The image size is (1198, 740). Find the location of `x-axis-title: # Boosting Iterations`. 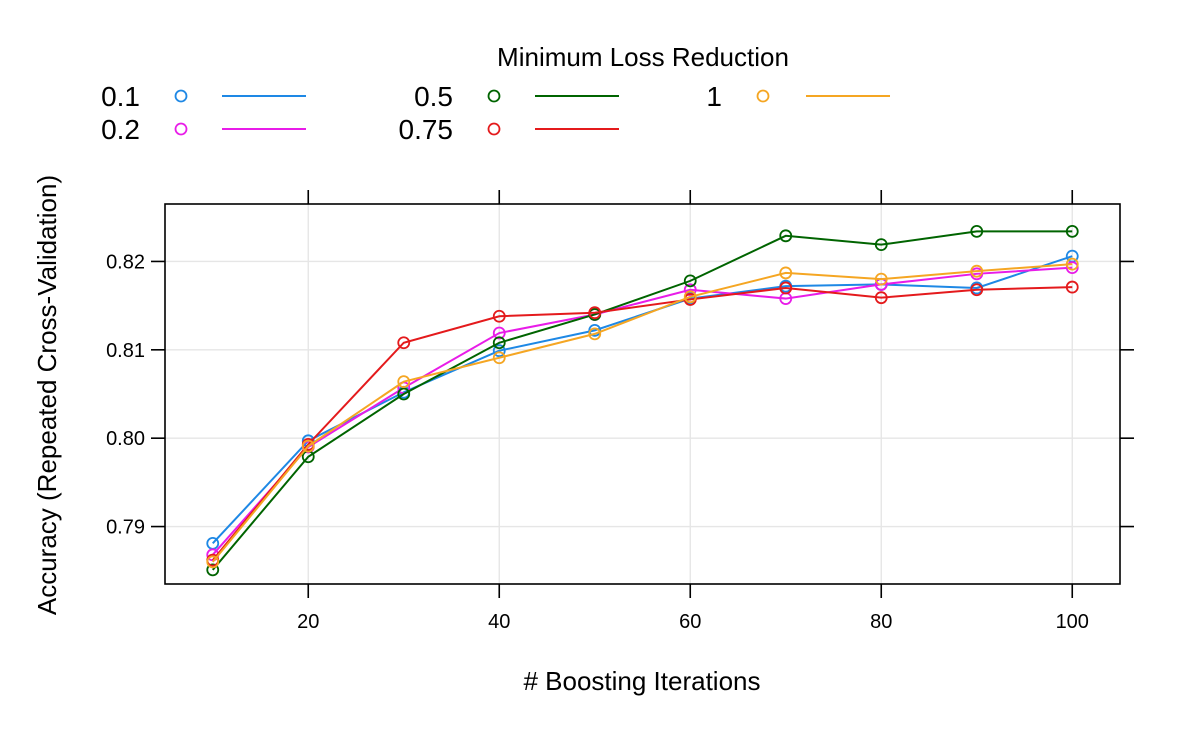

x-axis-title: # Boosting Iterations is located at coordinates (641, 681).